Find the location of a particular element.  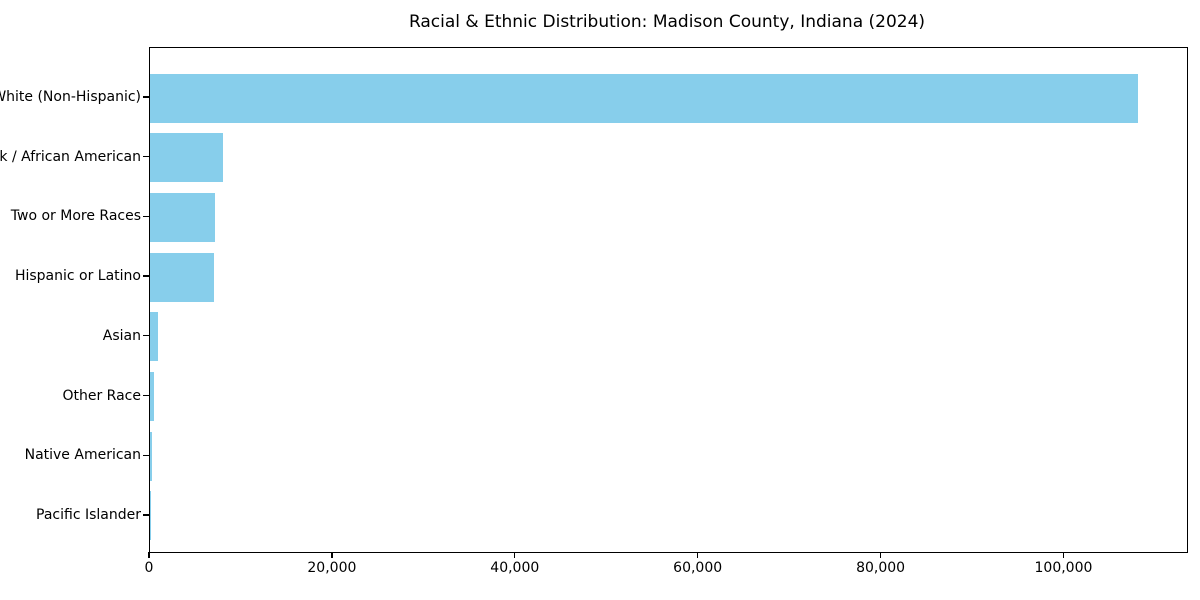

x-tick-label: 60,000 is located at coordinates (698, 568).